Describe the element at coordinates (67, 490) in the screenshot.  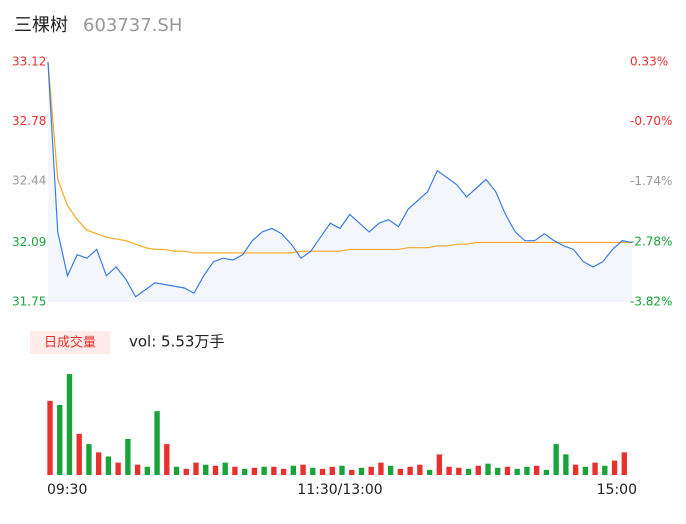
I see `x-tick-label: 09:30` at that location.